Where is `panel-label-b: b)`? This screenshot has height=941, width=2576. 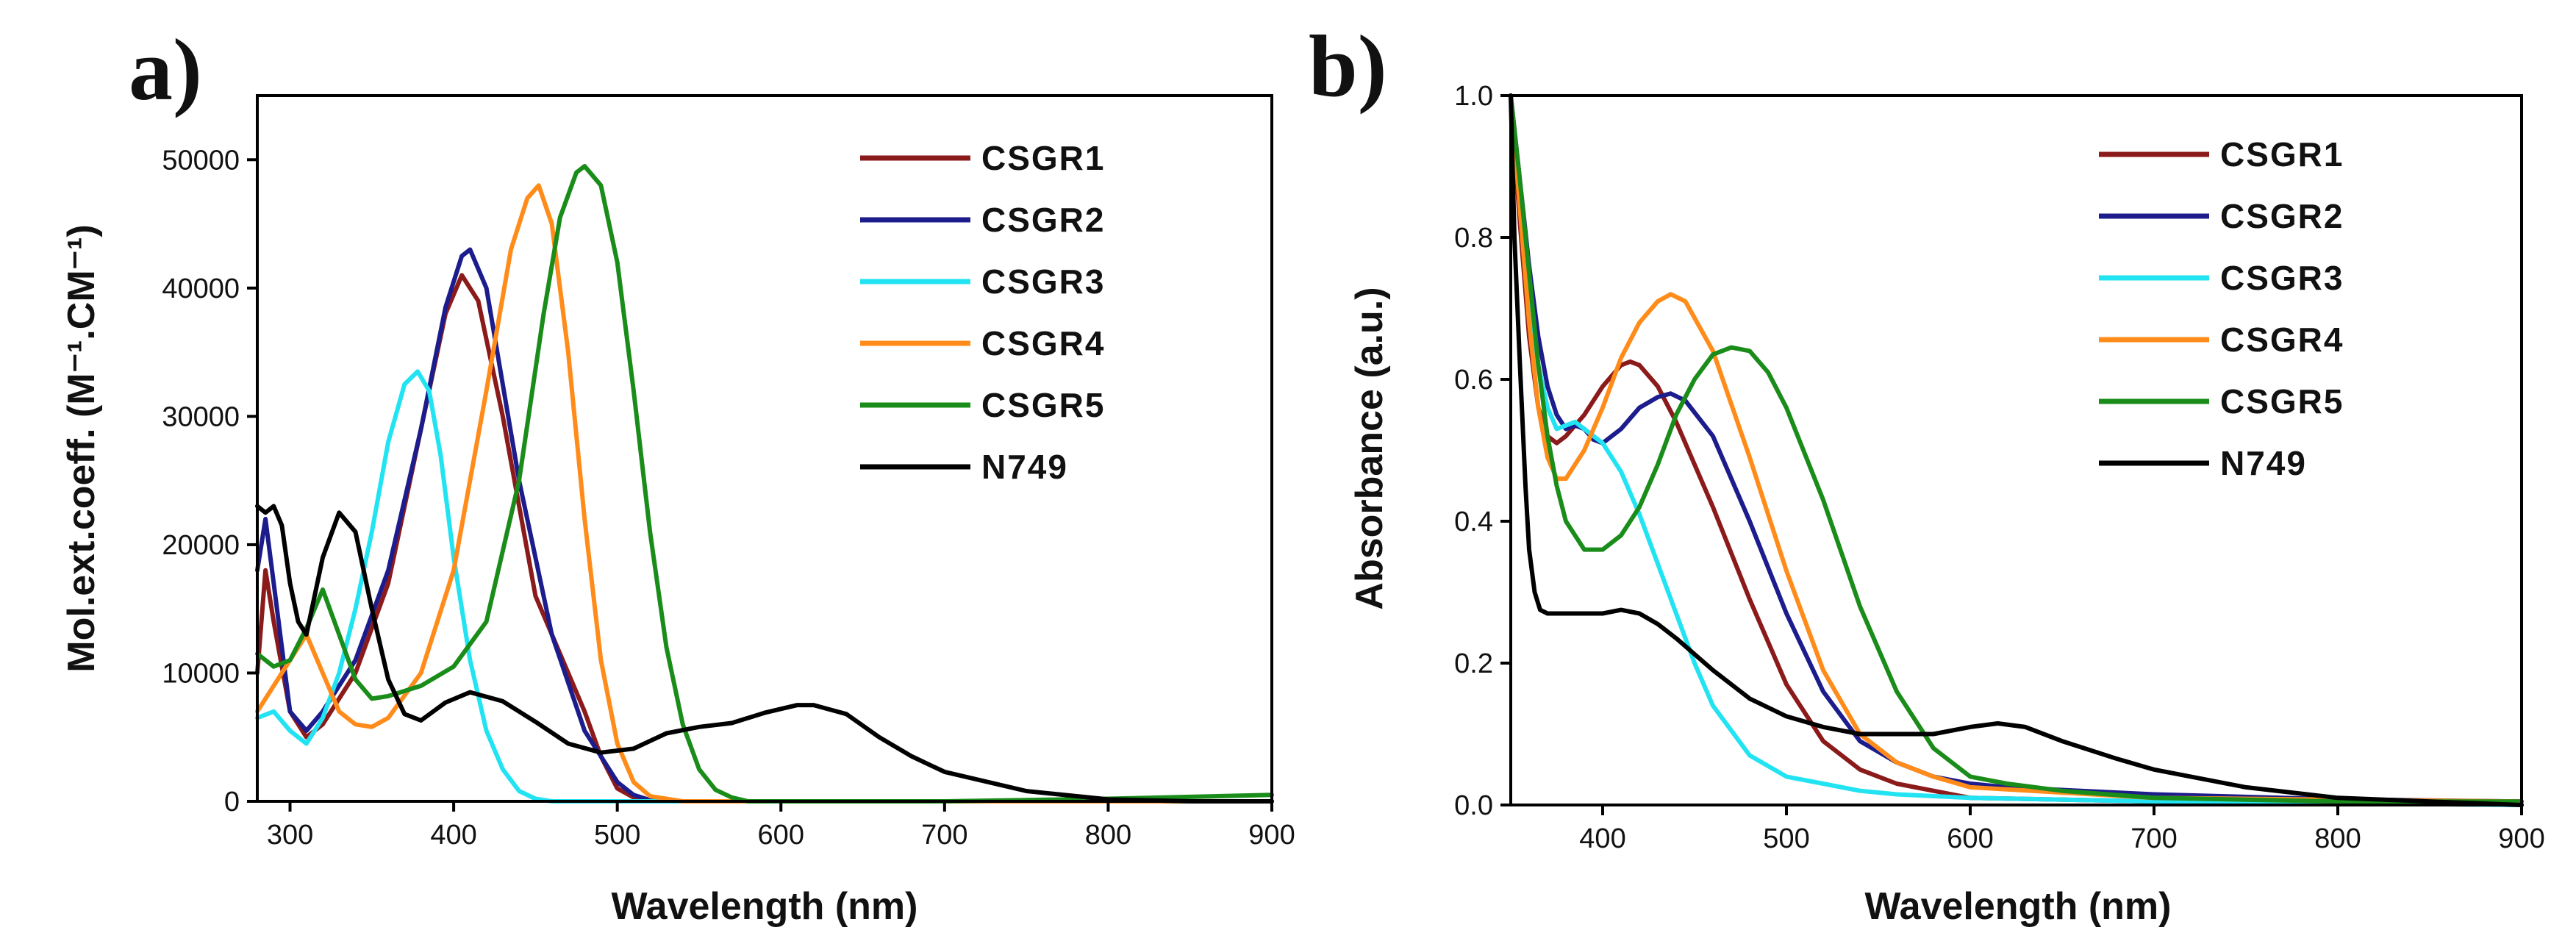
panel-label-b: b) is located at coordinates (1348, 66).